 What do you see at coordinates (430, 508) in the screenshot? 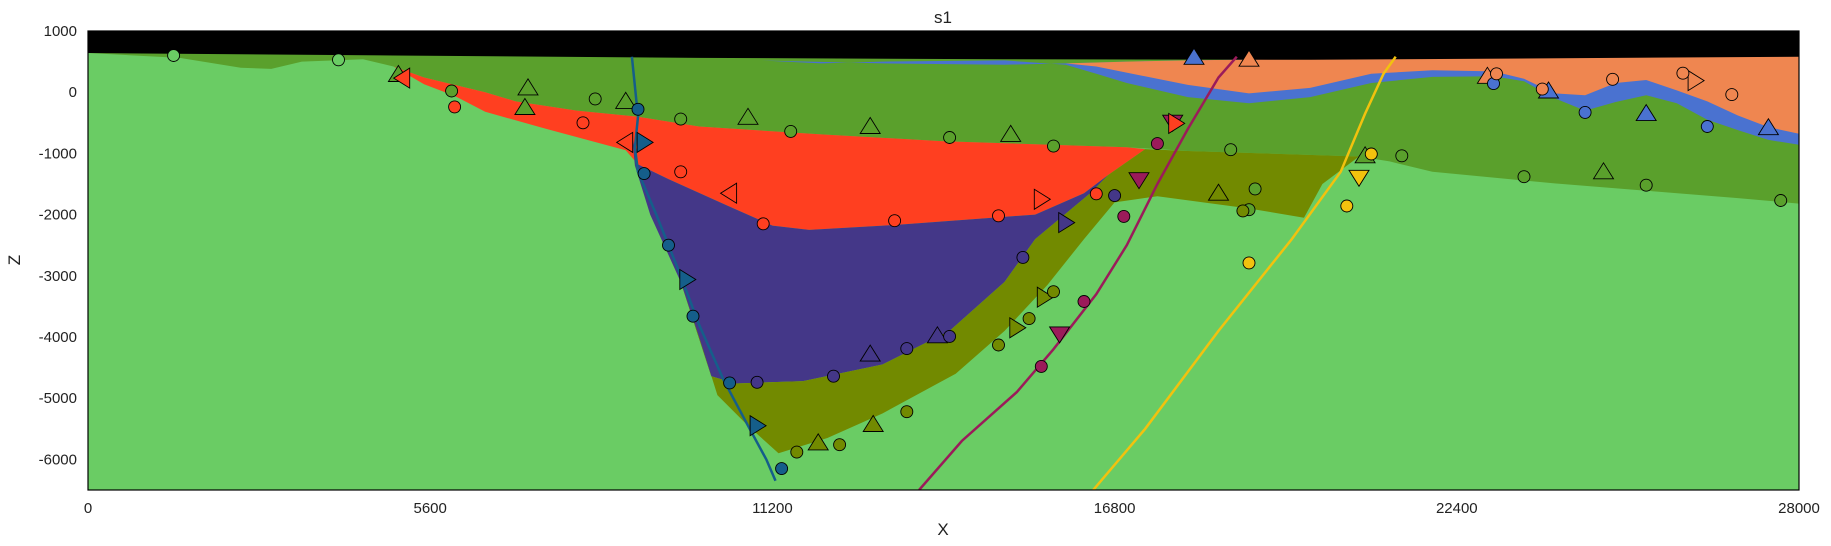
I see `x-tick-label: 5600` at bounding box center [430, 508].